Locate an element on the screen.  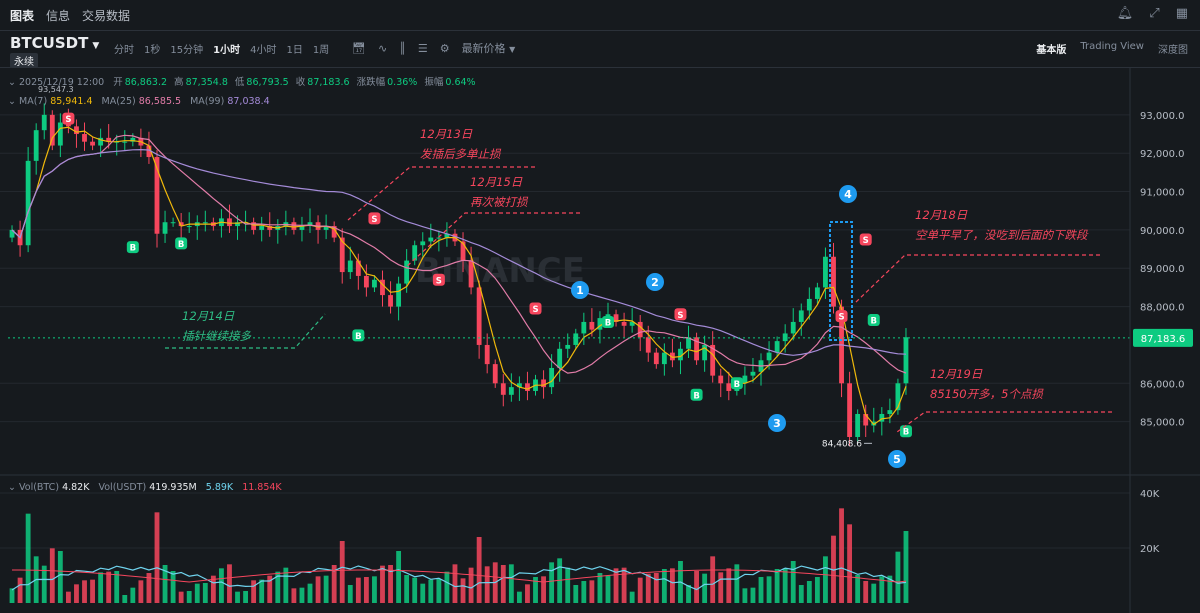
amplitude-value: 0.64% is located at coordinates (460, 82).